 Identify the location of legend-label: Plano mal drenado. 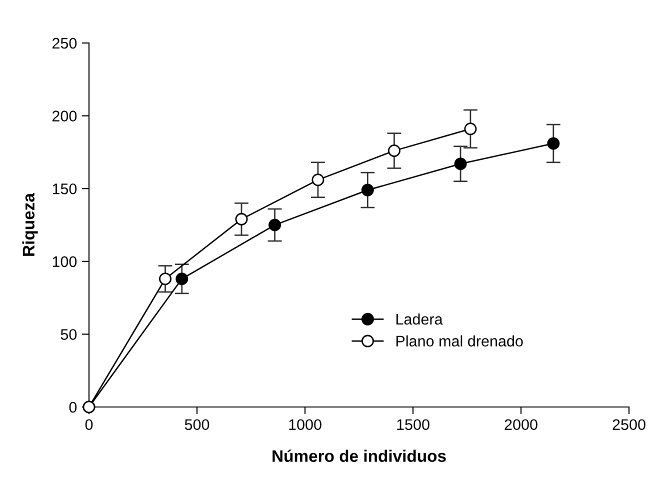
(459, 341).